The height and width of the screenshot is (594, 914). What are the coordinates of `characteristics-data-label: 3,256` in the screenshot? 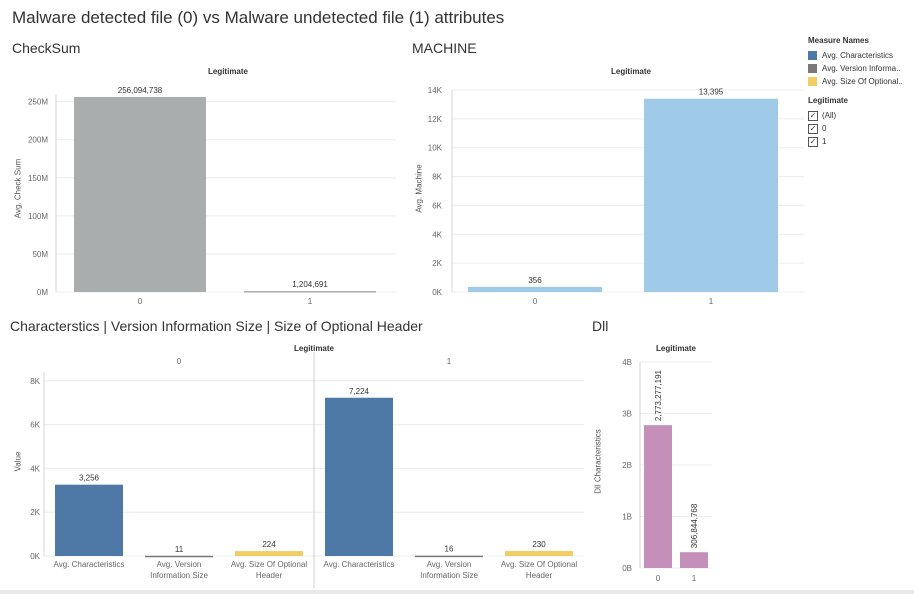 It's located at (89, 478).